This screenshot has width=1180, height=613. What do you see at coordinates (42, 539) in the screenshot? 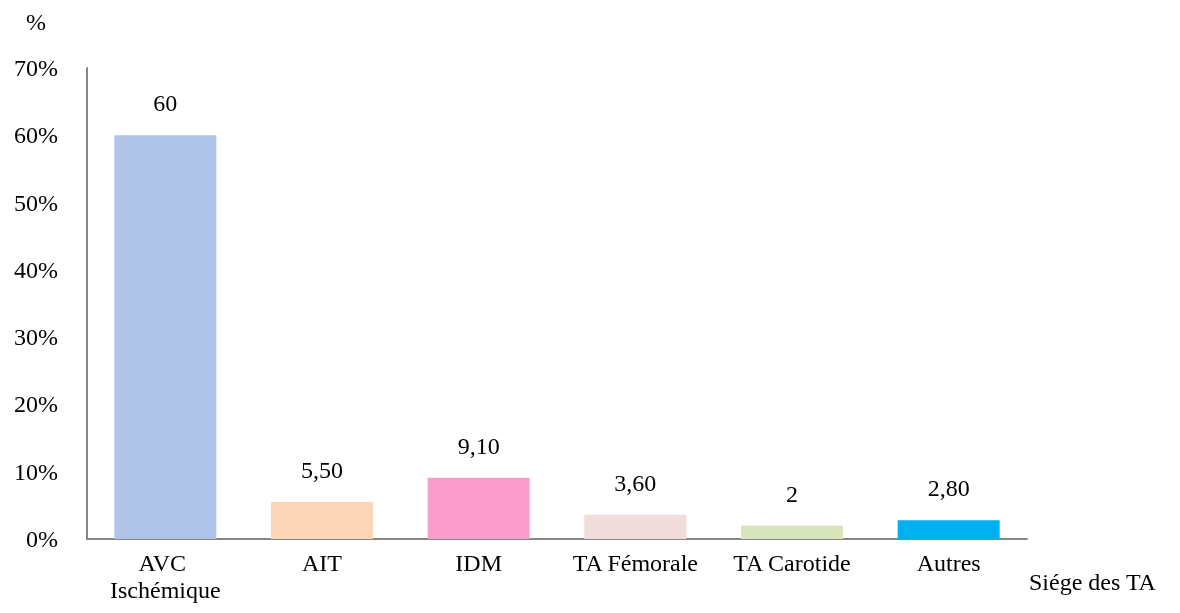
I see `y-tick-label: 0%` at bounding box center [42, 539].